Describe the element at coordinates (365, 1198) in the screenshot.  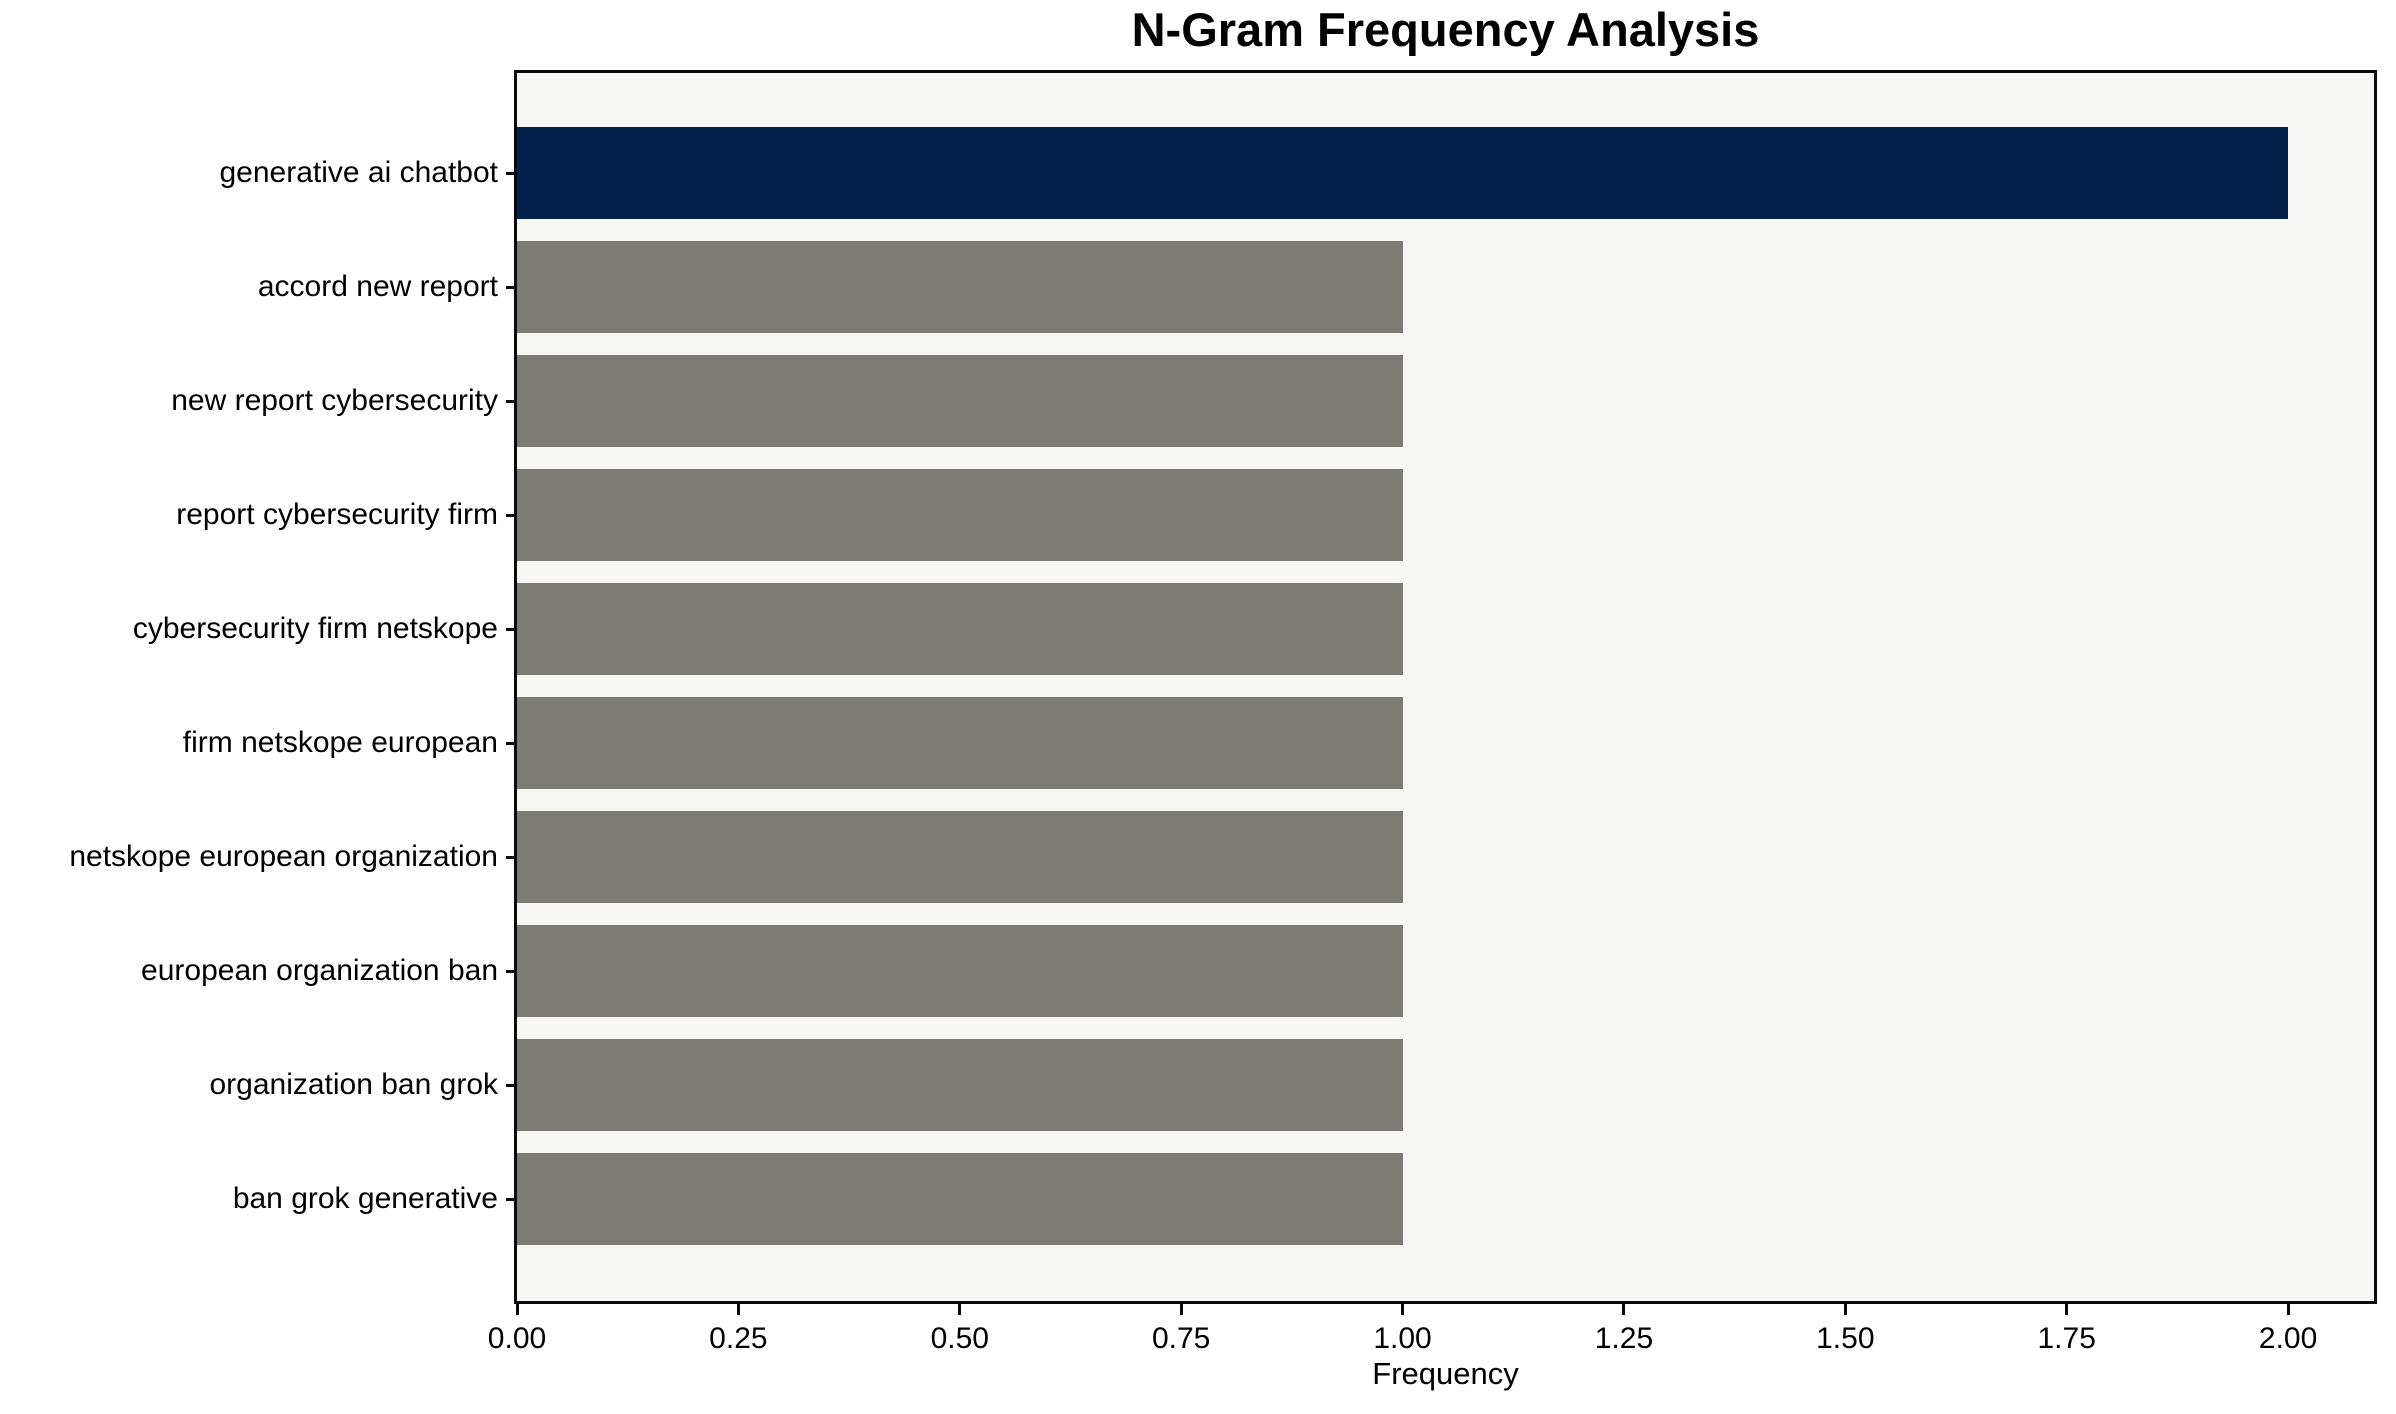
I see `y-tick-label: ban grok generative` at that location.